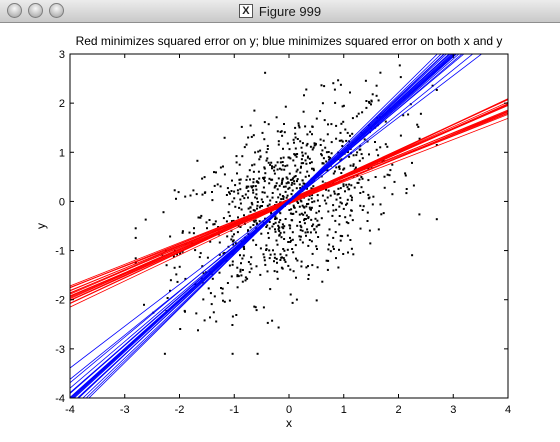 The width and height of the screenshot is (560, 442). Describe the element at coordinates (289, 423) in the screenshot. I see `x-axis-label: x` at that location.